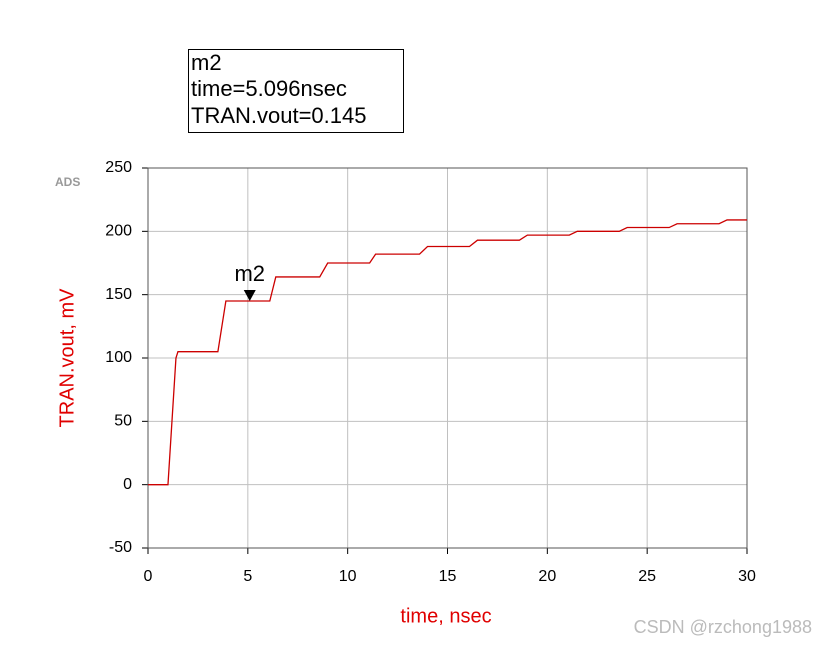 Image resolution: width=826 pixels, height=650 pixels. Describe the element at coordinates (123, 421) in the screenshot. I see `y-tick-label: 50` at that location.